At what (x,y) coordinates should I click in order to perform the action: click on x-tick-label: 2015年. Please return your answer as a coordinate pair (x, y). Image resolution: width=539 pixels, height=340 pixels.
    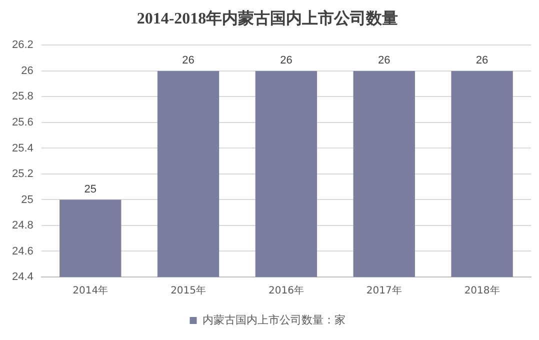
    Looking at the image, I should click on (188, 290).